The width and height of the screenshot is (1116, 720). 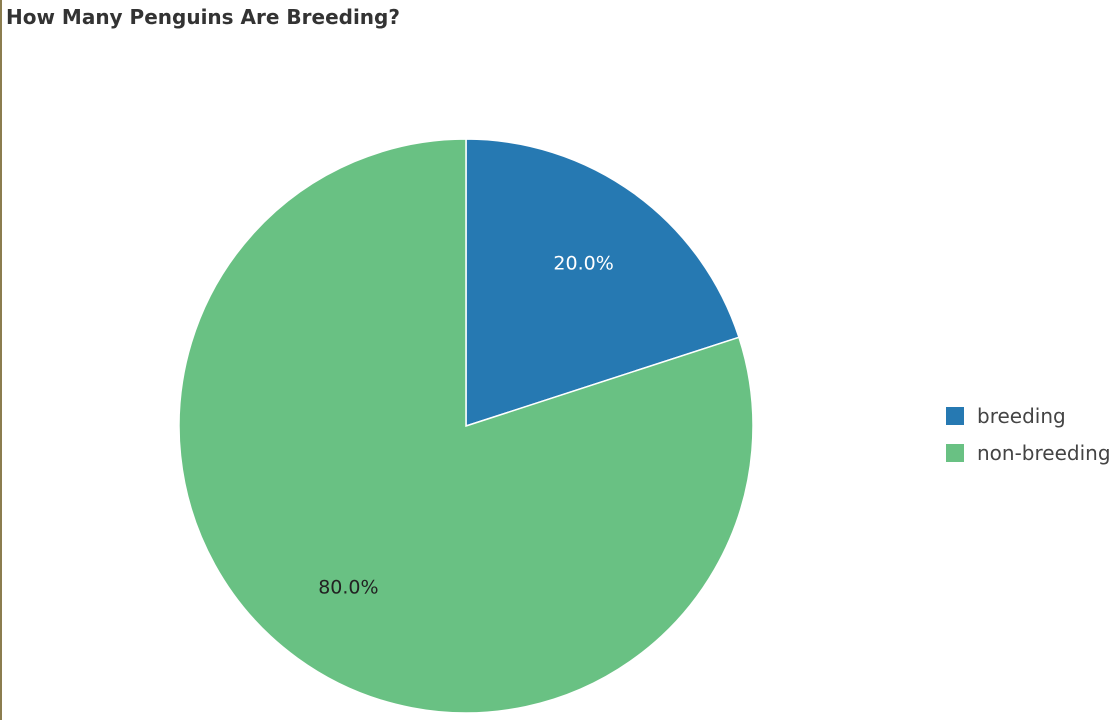 What do you see at coordinates (955, 452) in the screenshot?
I see `legend-swatch-non-breeding` at bounding box center [955, 452].